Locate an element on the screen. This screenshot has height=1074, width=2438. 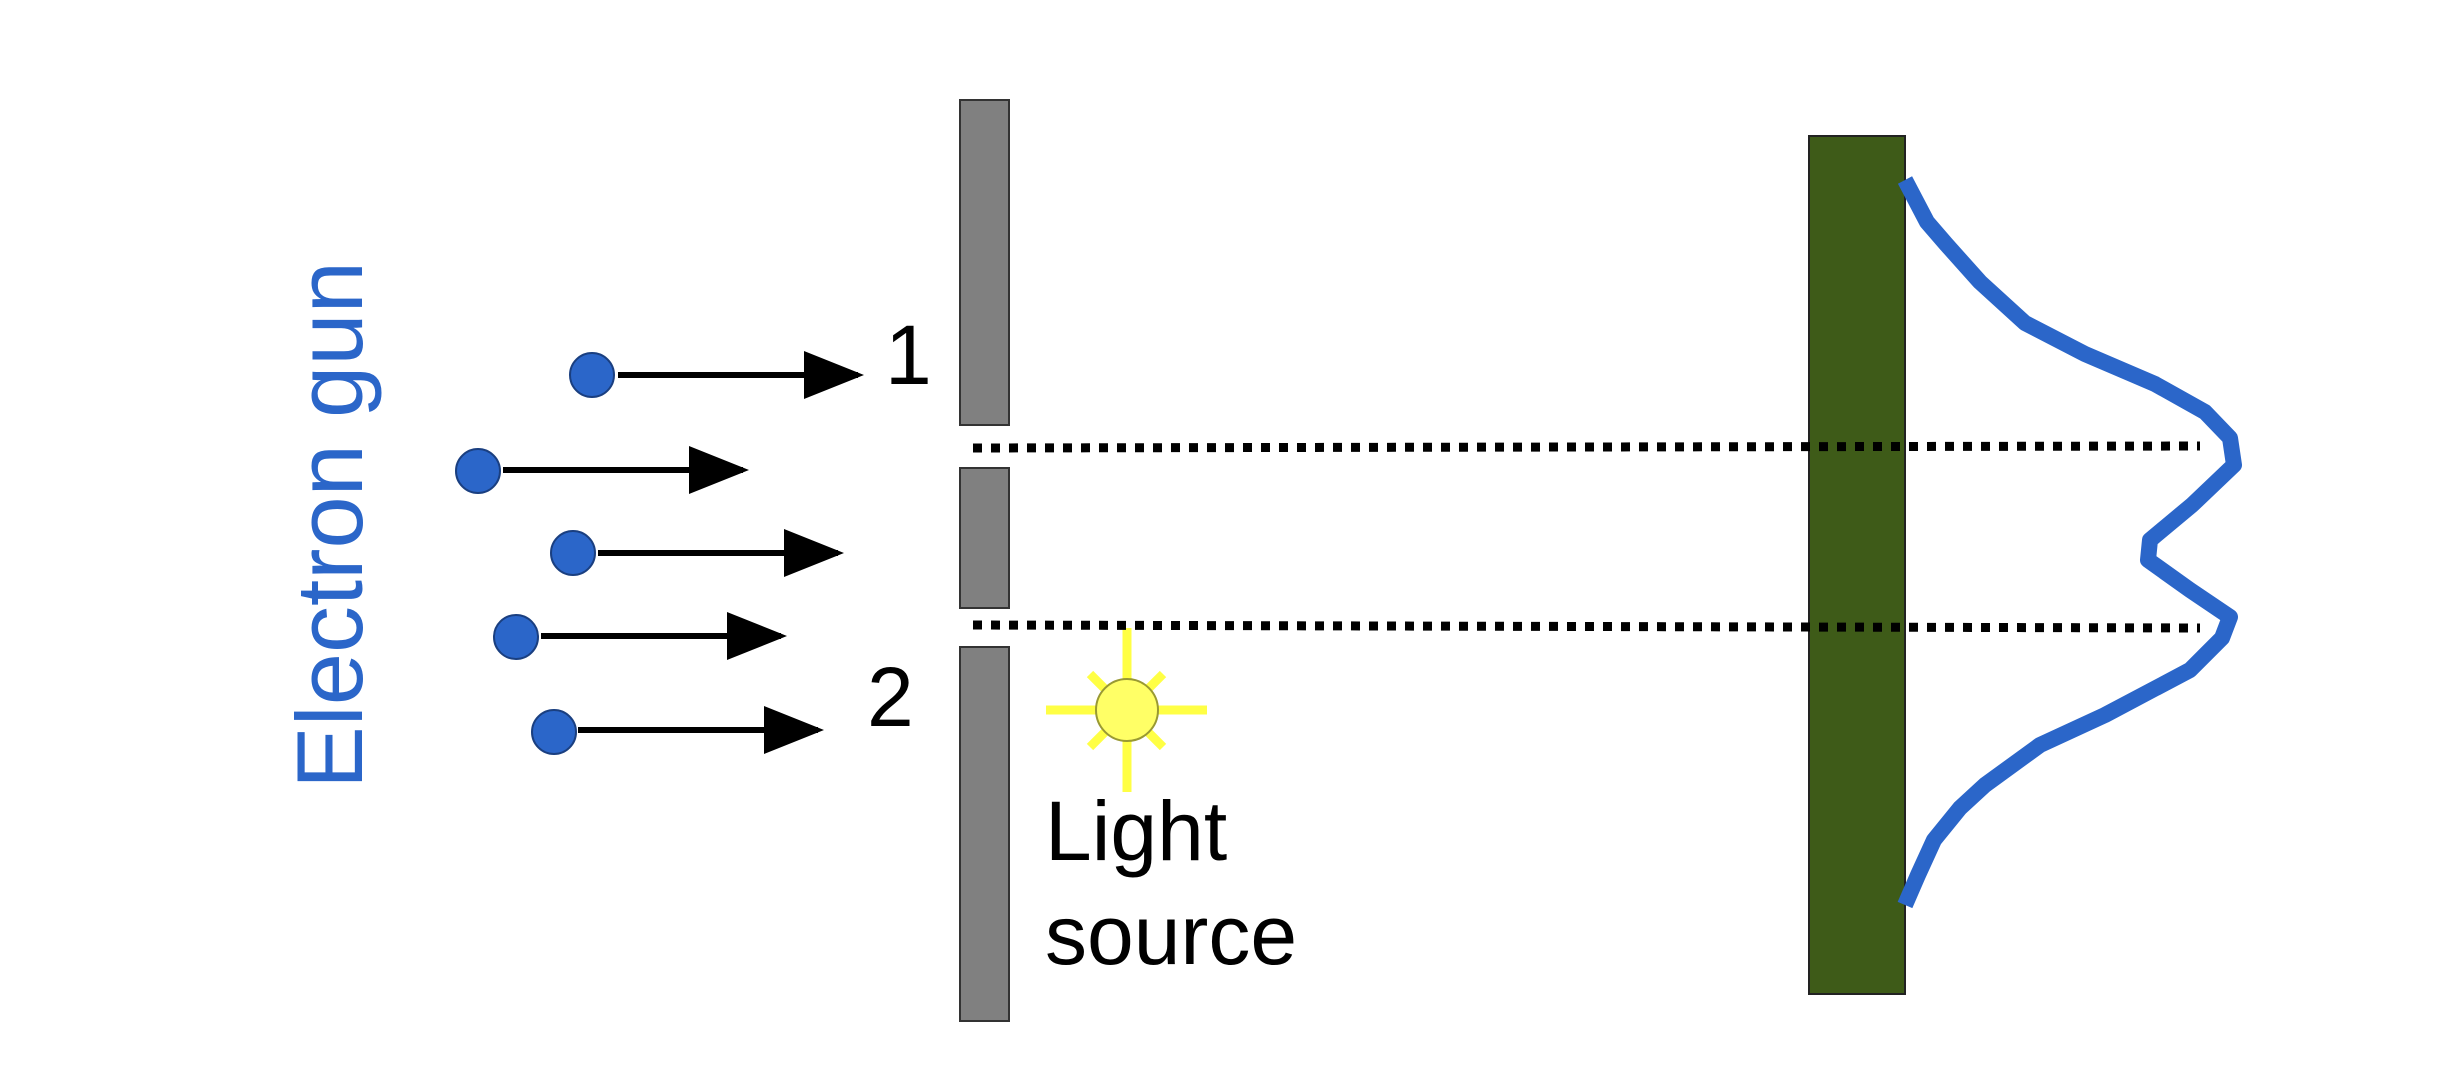
electron-gun-label: Electron gun is located at coordinates (329, 525).